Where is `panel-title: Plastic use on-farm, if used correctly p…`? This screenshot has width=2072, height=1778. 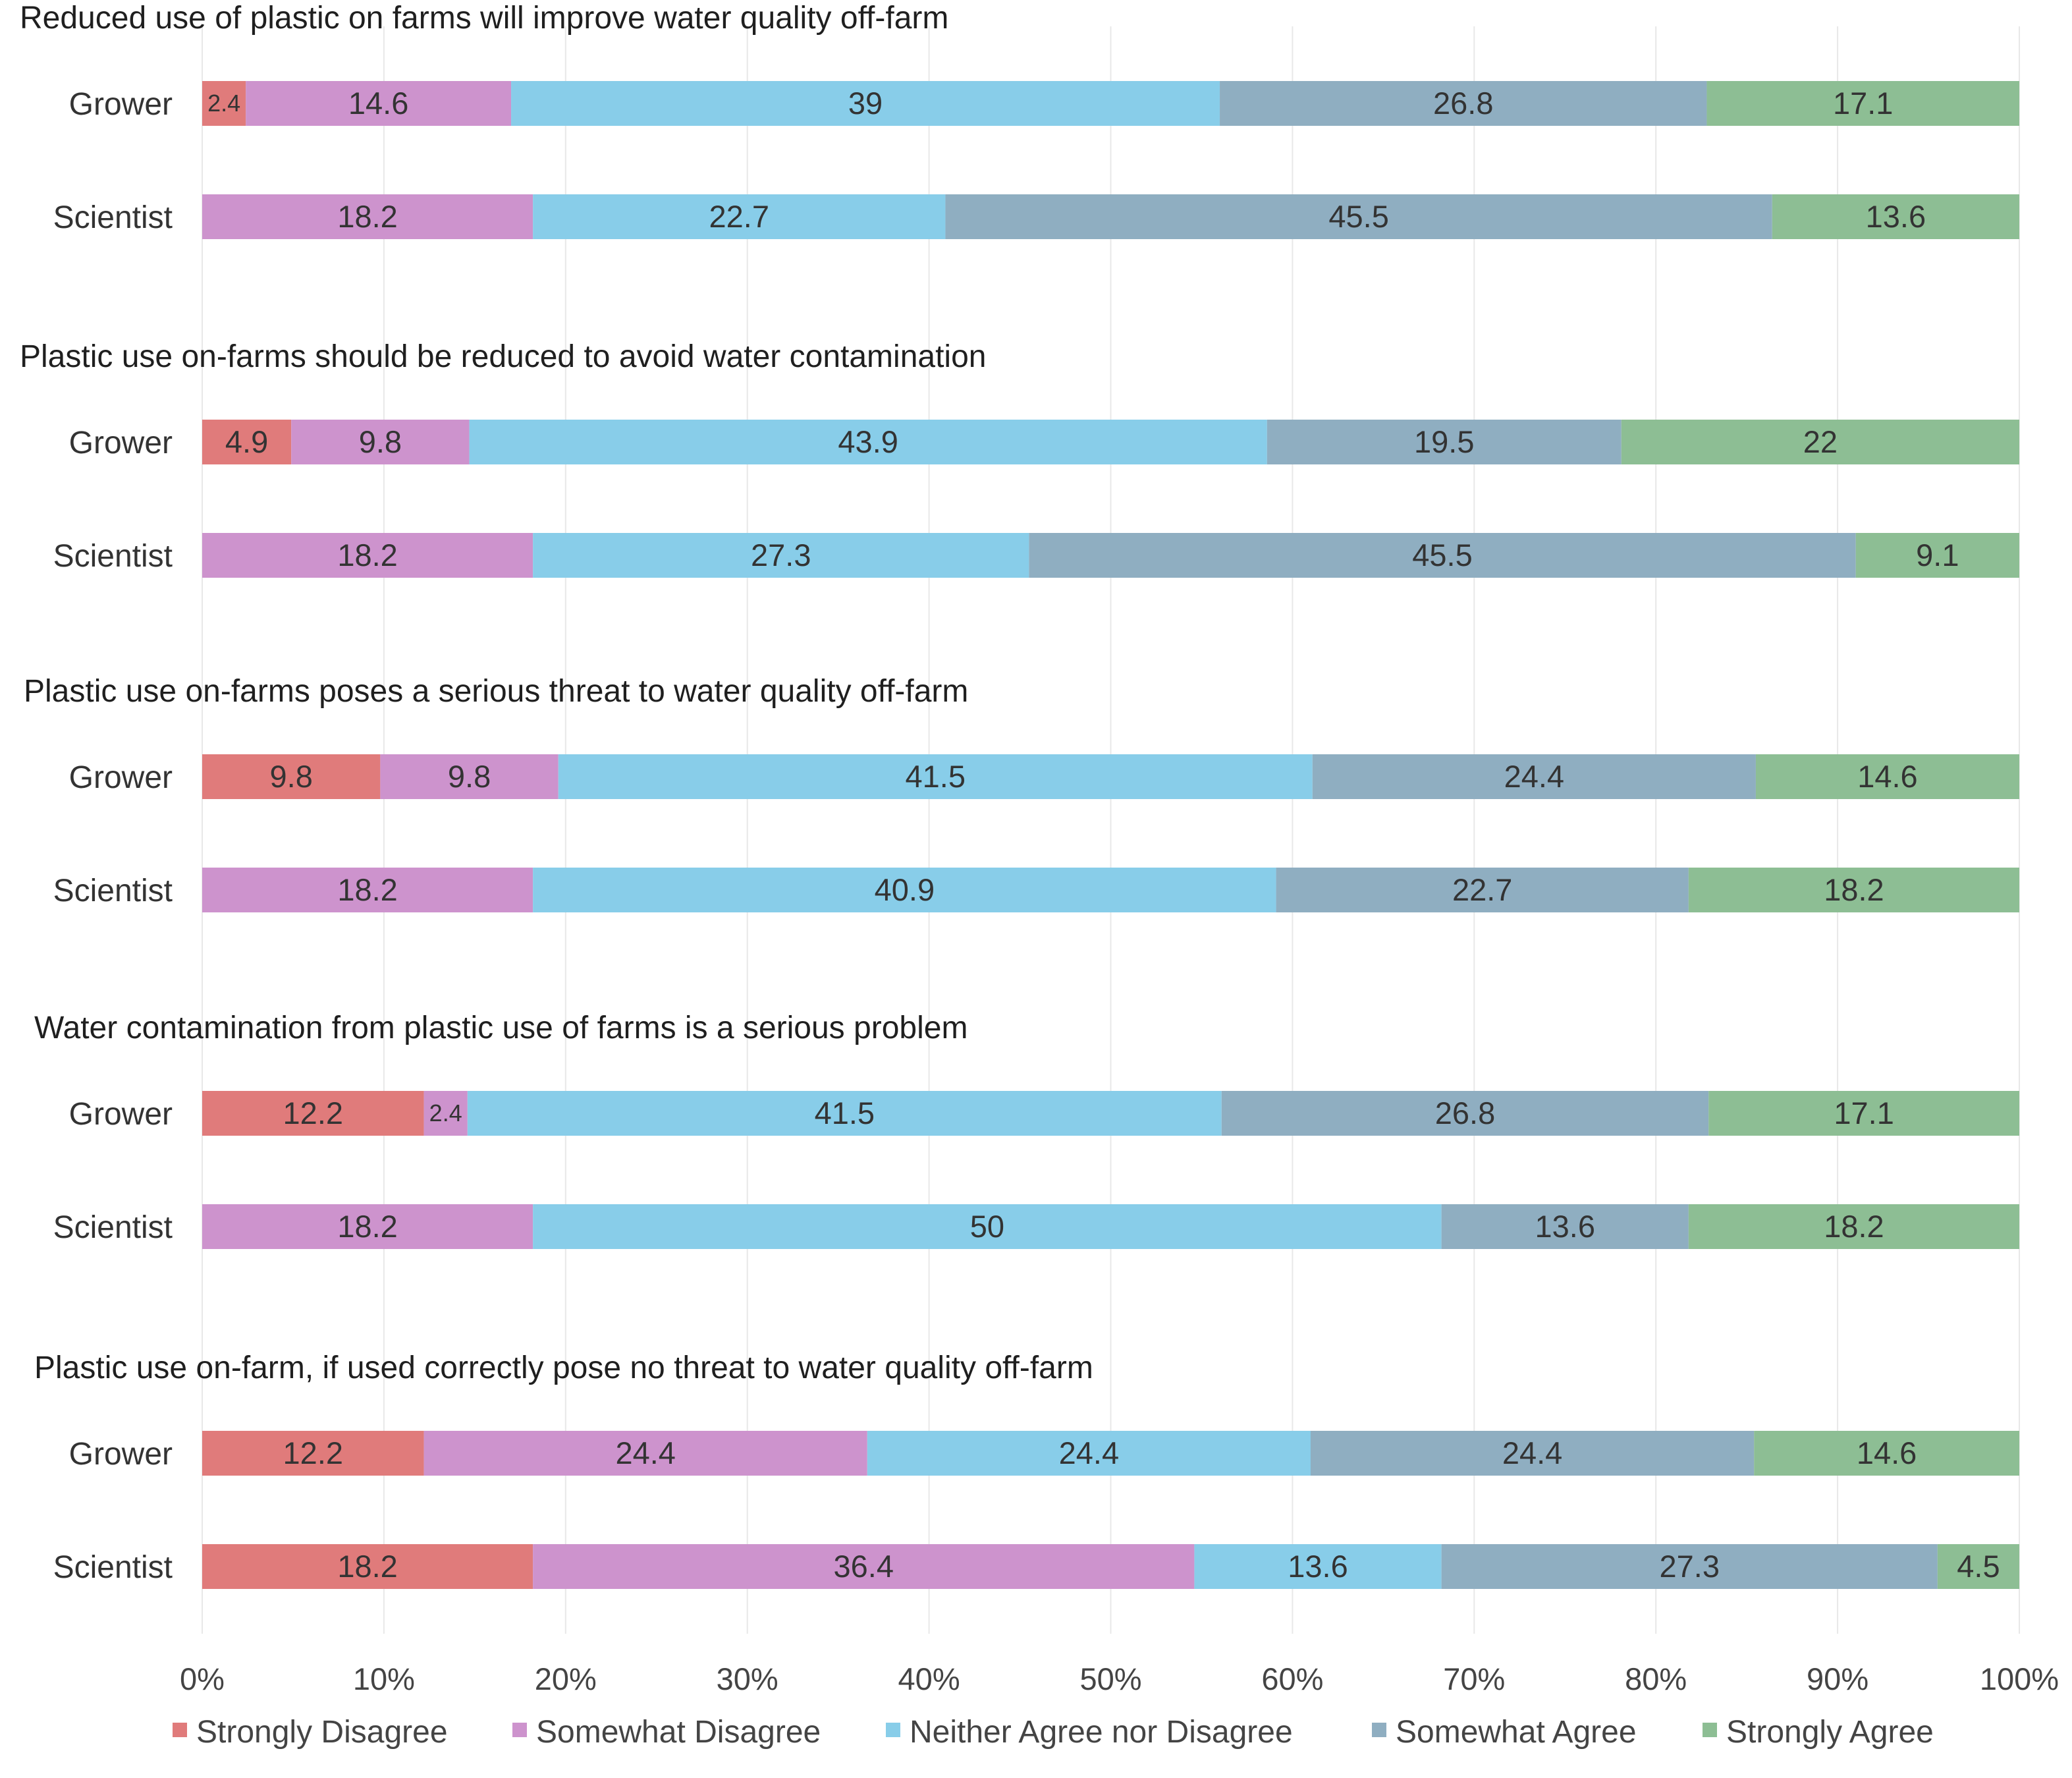
panel-title: Plastic use on-farm, if used correctly p… is located at coordinates (563, 1367).